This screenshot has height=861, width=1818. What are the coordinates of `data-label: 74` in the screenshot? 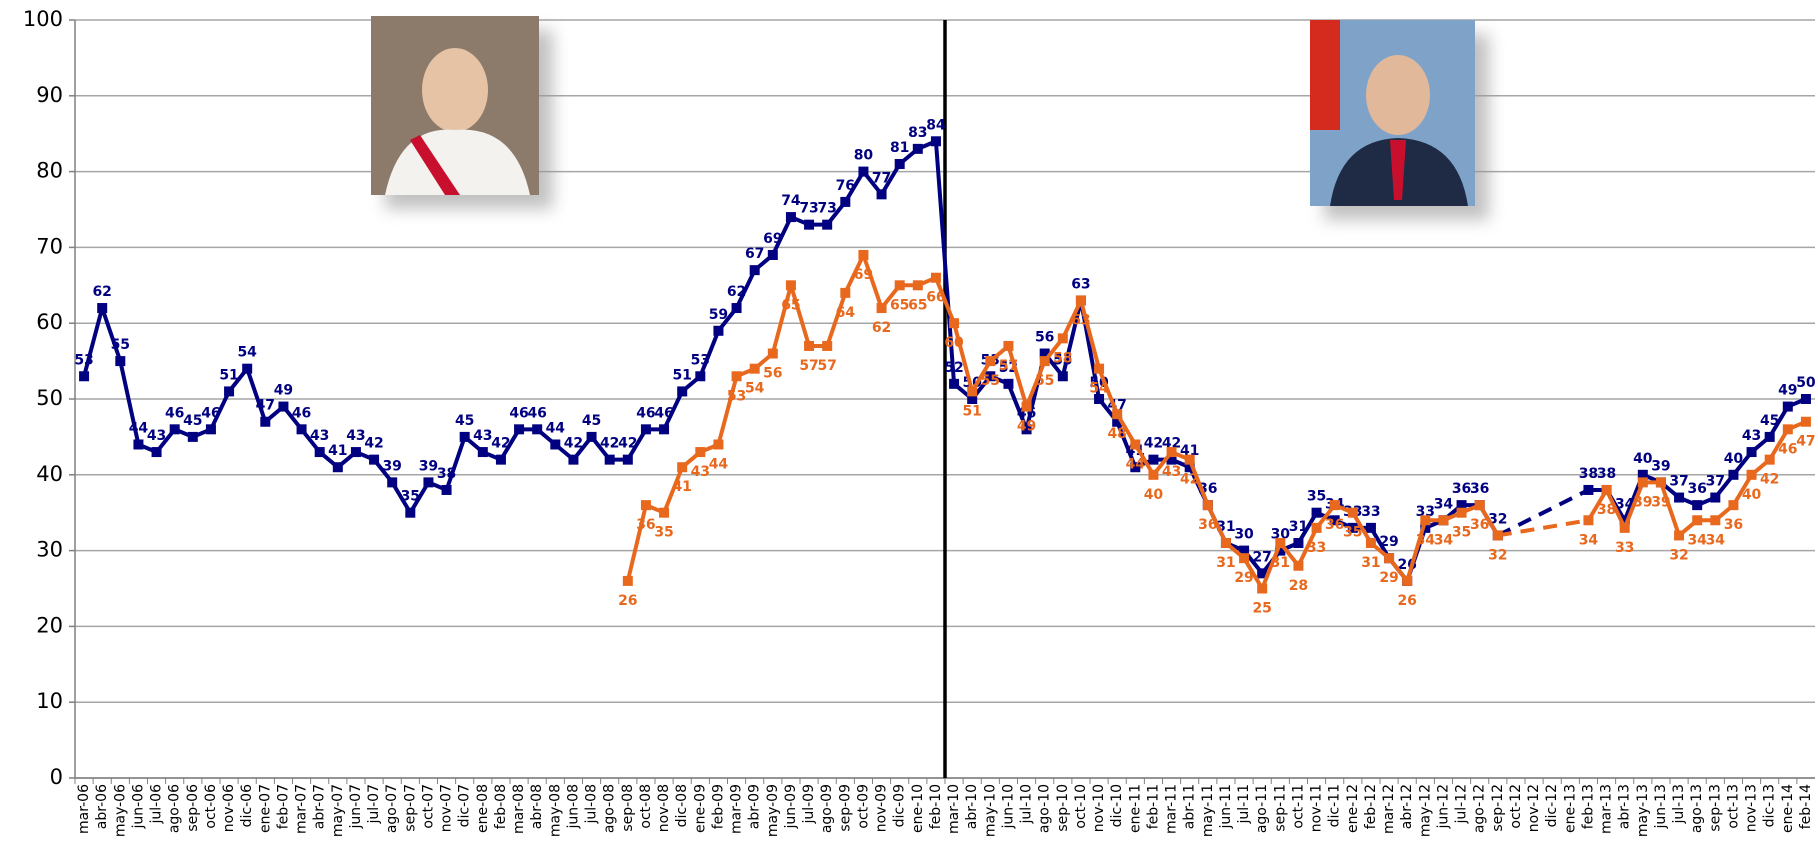 It's located at (791, 201).